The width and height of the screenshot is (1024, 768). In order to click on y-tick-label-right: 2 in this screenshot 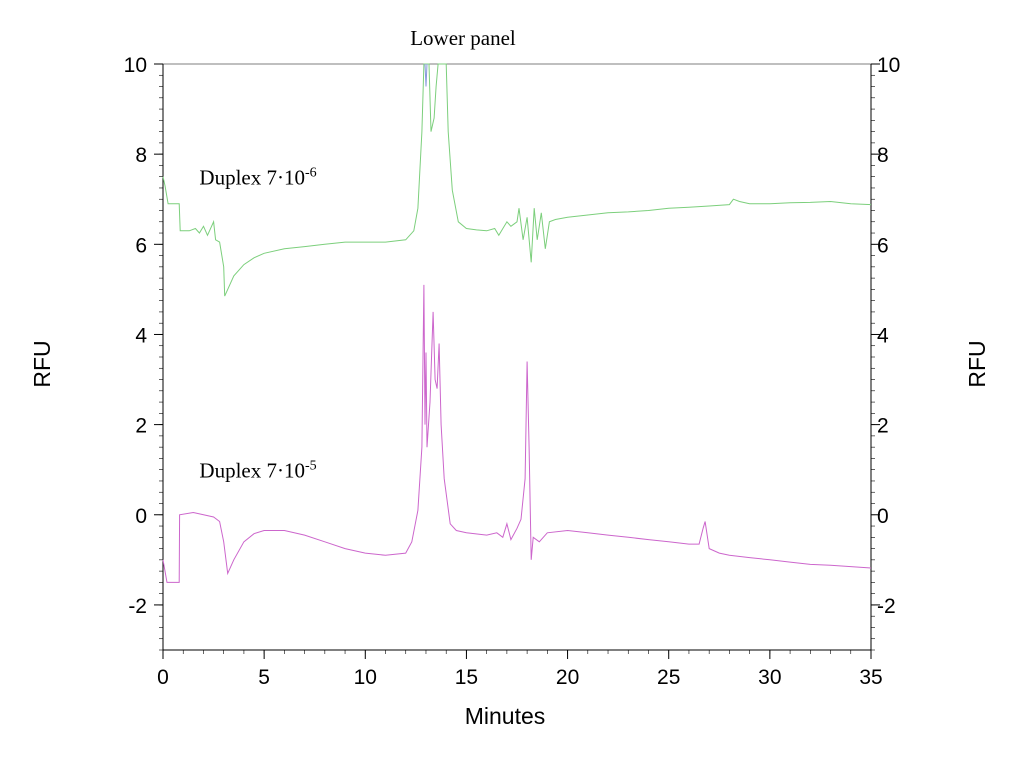, I will do `click(883, 426)`.